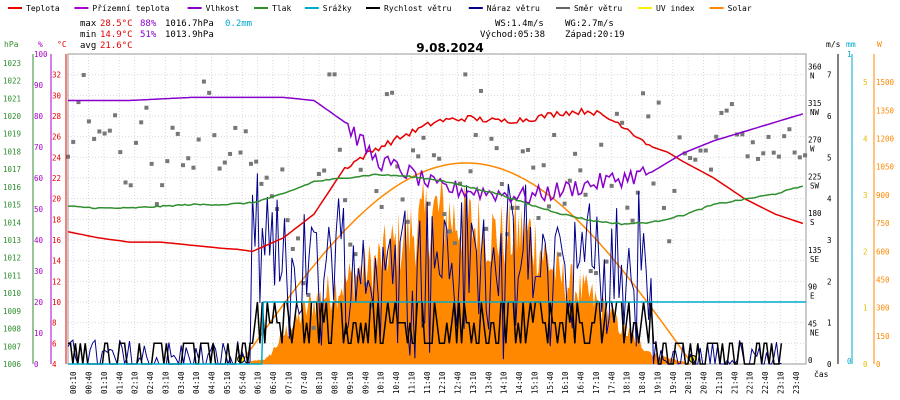 The height and width of the screenshot is (400, 900). What do you see at coordinates (12, 187) in the screenshot?
I see `hpa-tick-label: 1016` at bounding box center [12, 187].